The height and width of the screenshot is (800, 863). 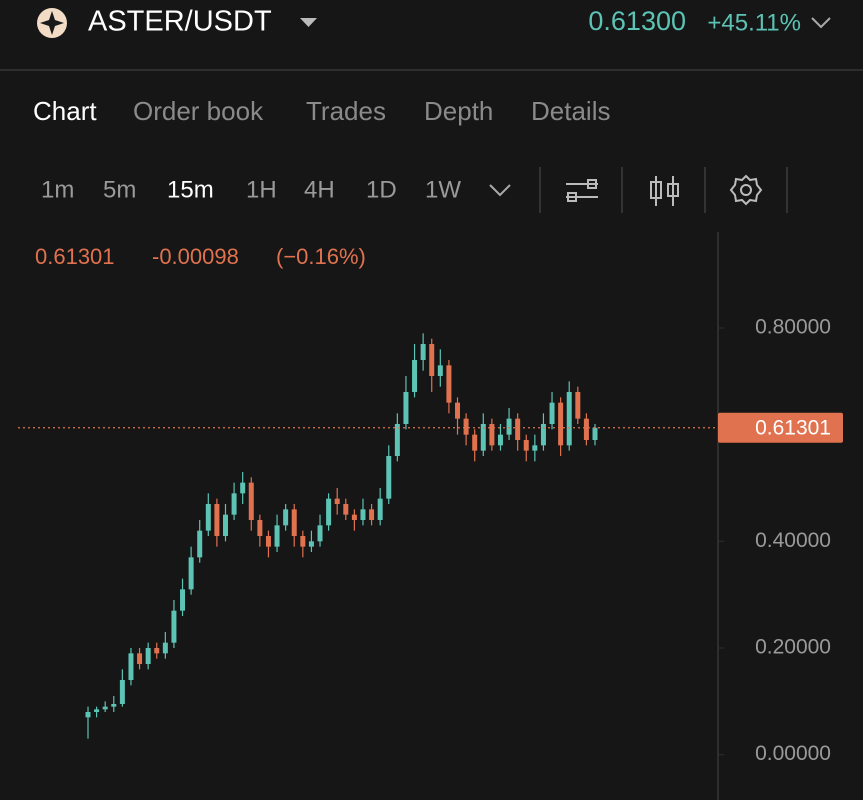 What do you see at coordinates (119, 189) in the screenshot?
I see `interval: 5m` at bounding box center [119, 189].